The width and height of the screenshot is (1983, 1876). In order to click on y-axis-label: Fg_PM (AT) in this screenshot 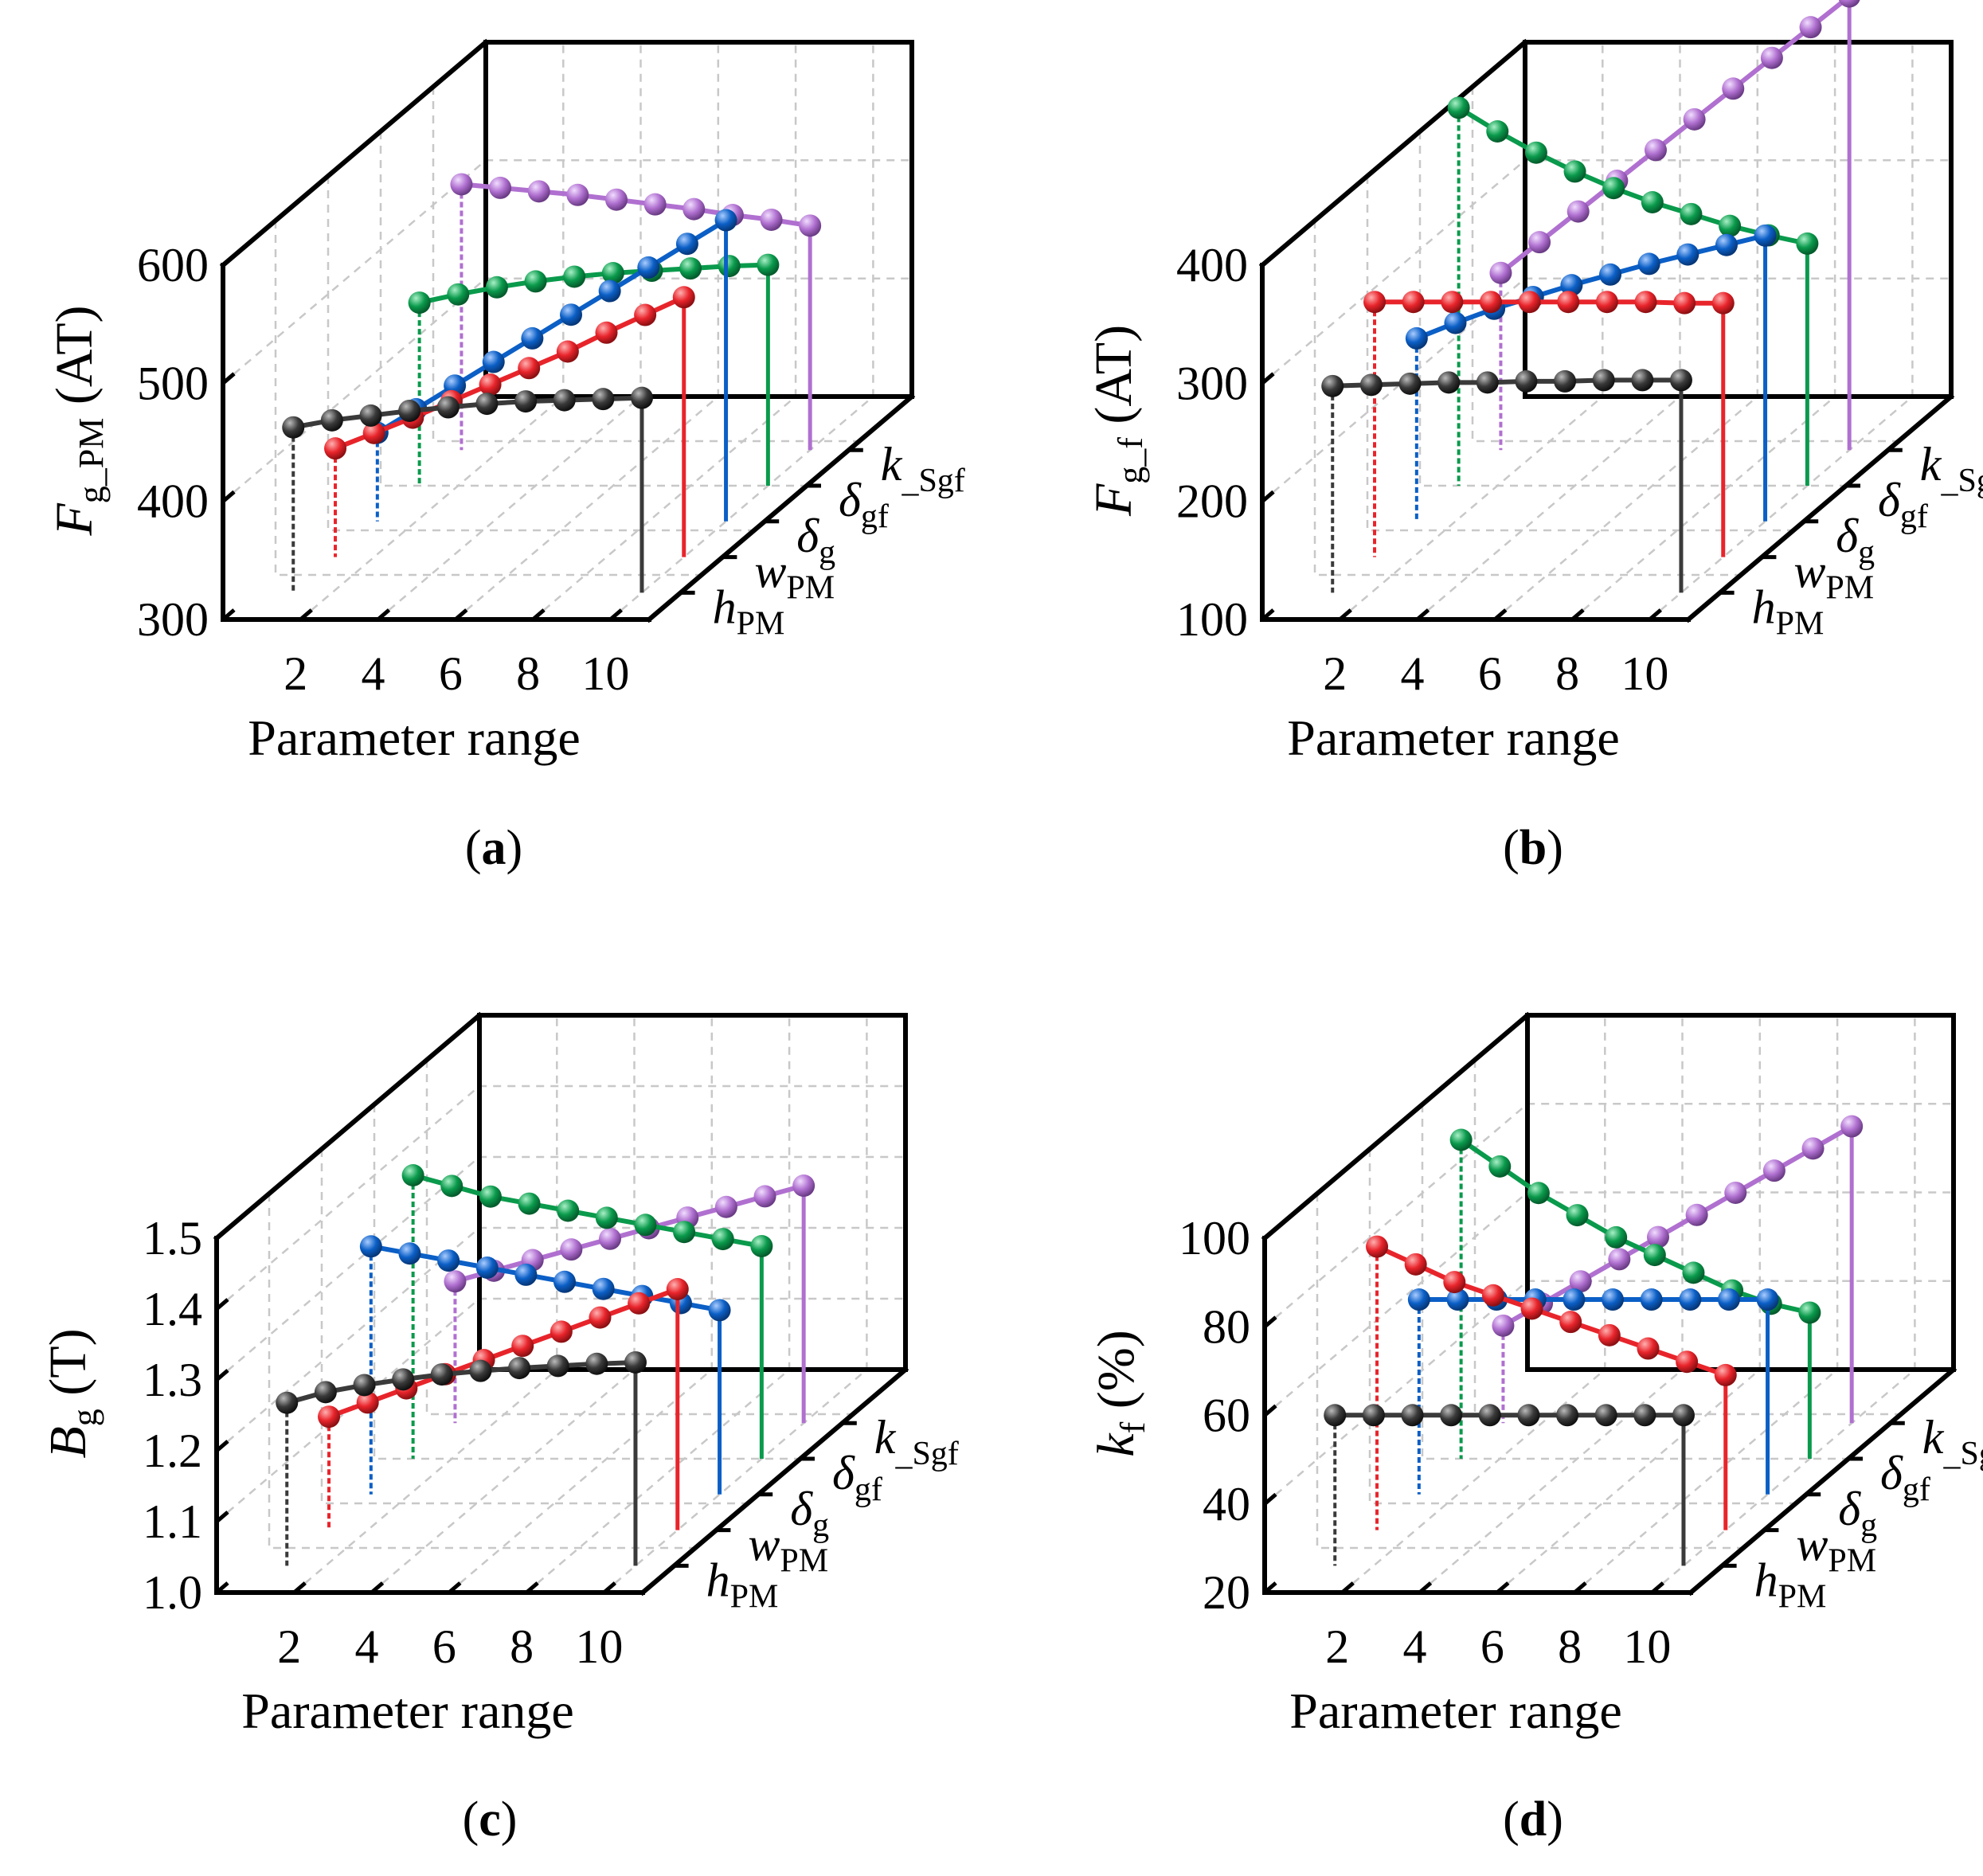, I will do `click(78, 420)`.